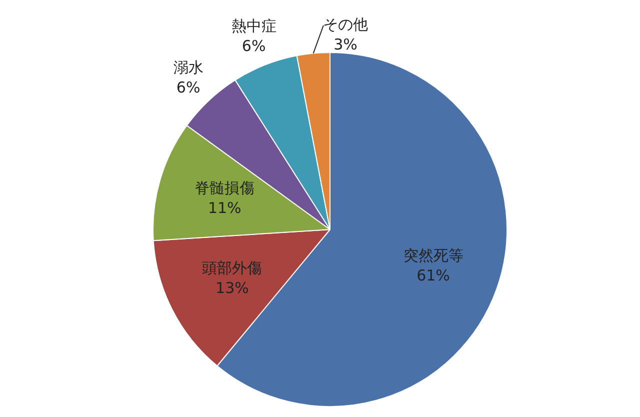 The image size is (640, 417). What do you see at coordinates (232, 268) in the screenshot?
I see `slice-label: 頭部外傷` at bounding box center [232, 268].